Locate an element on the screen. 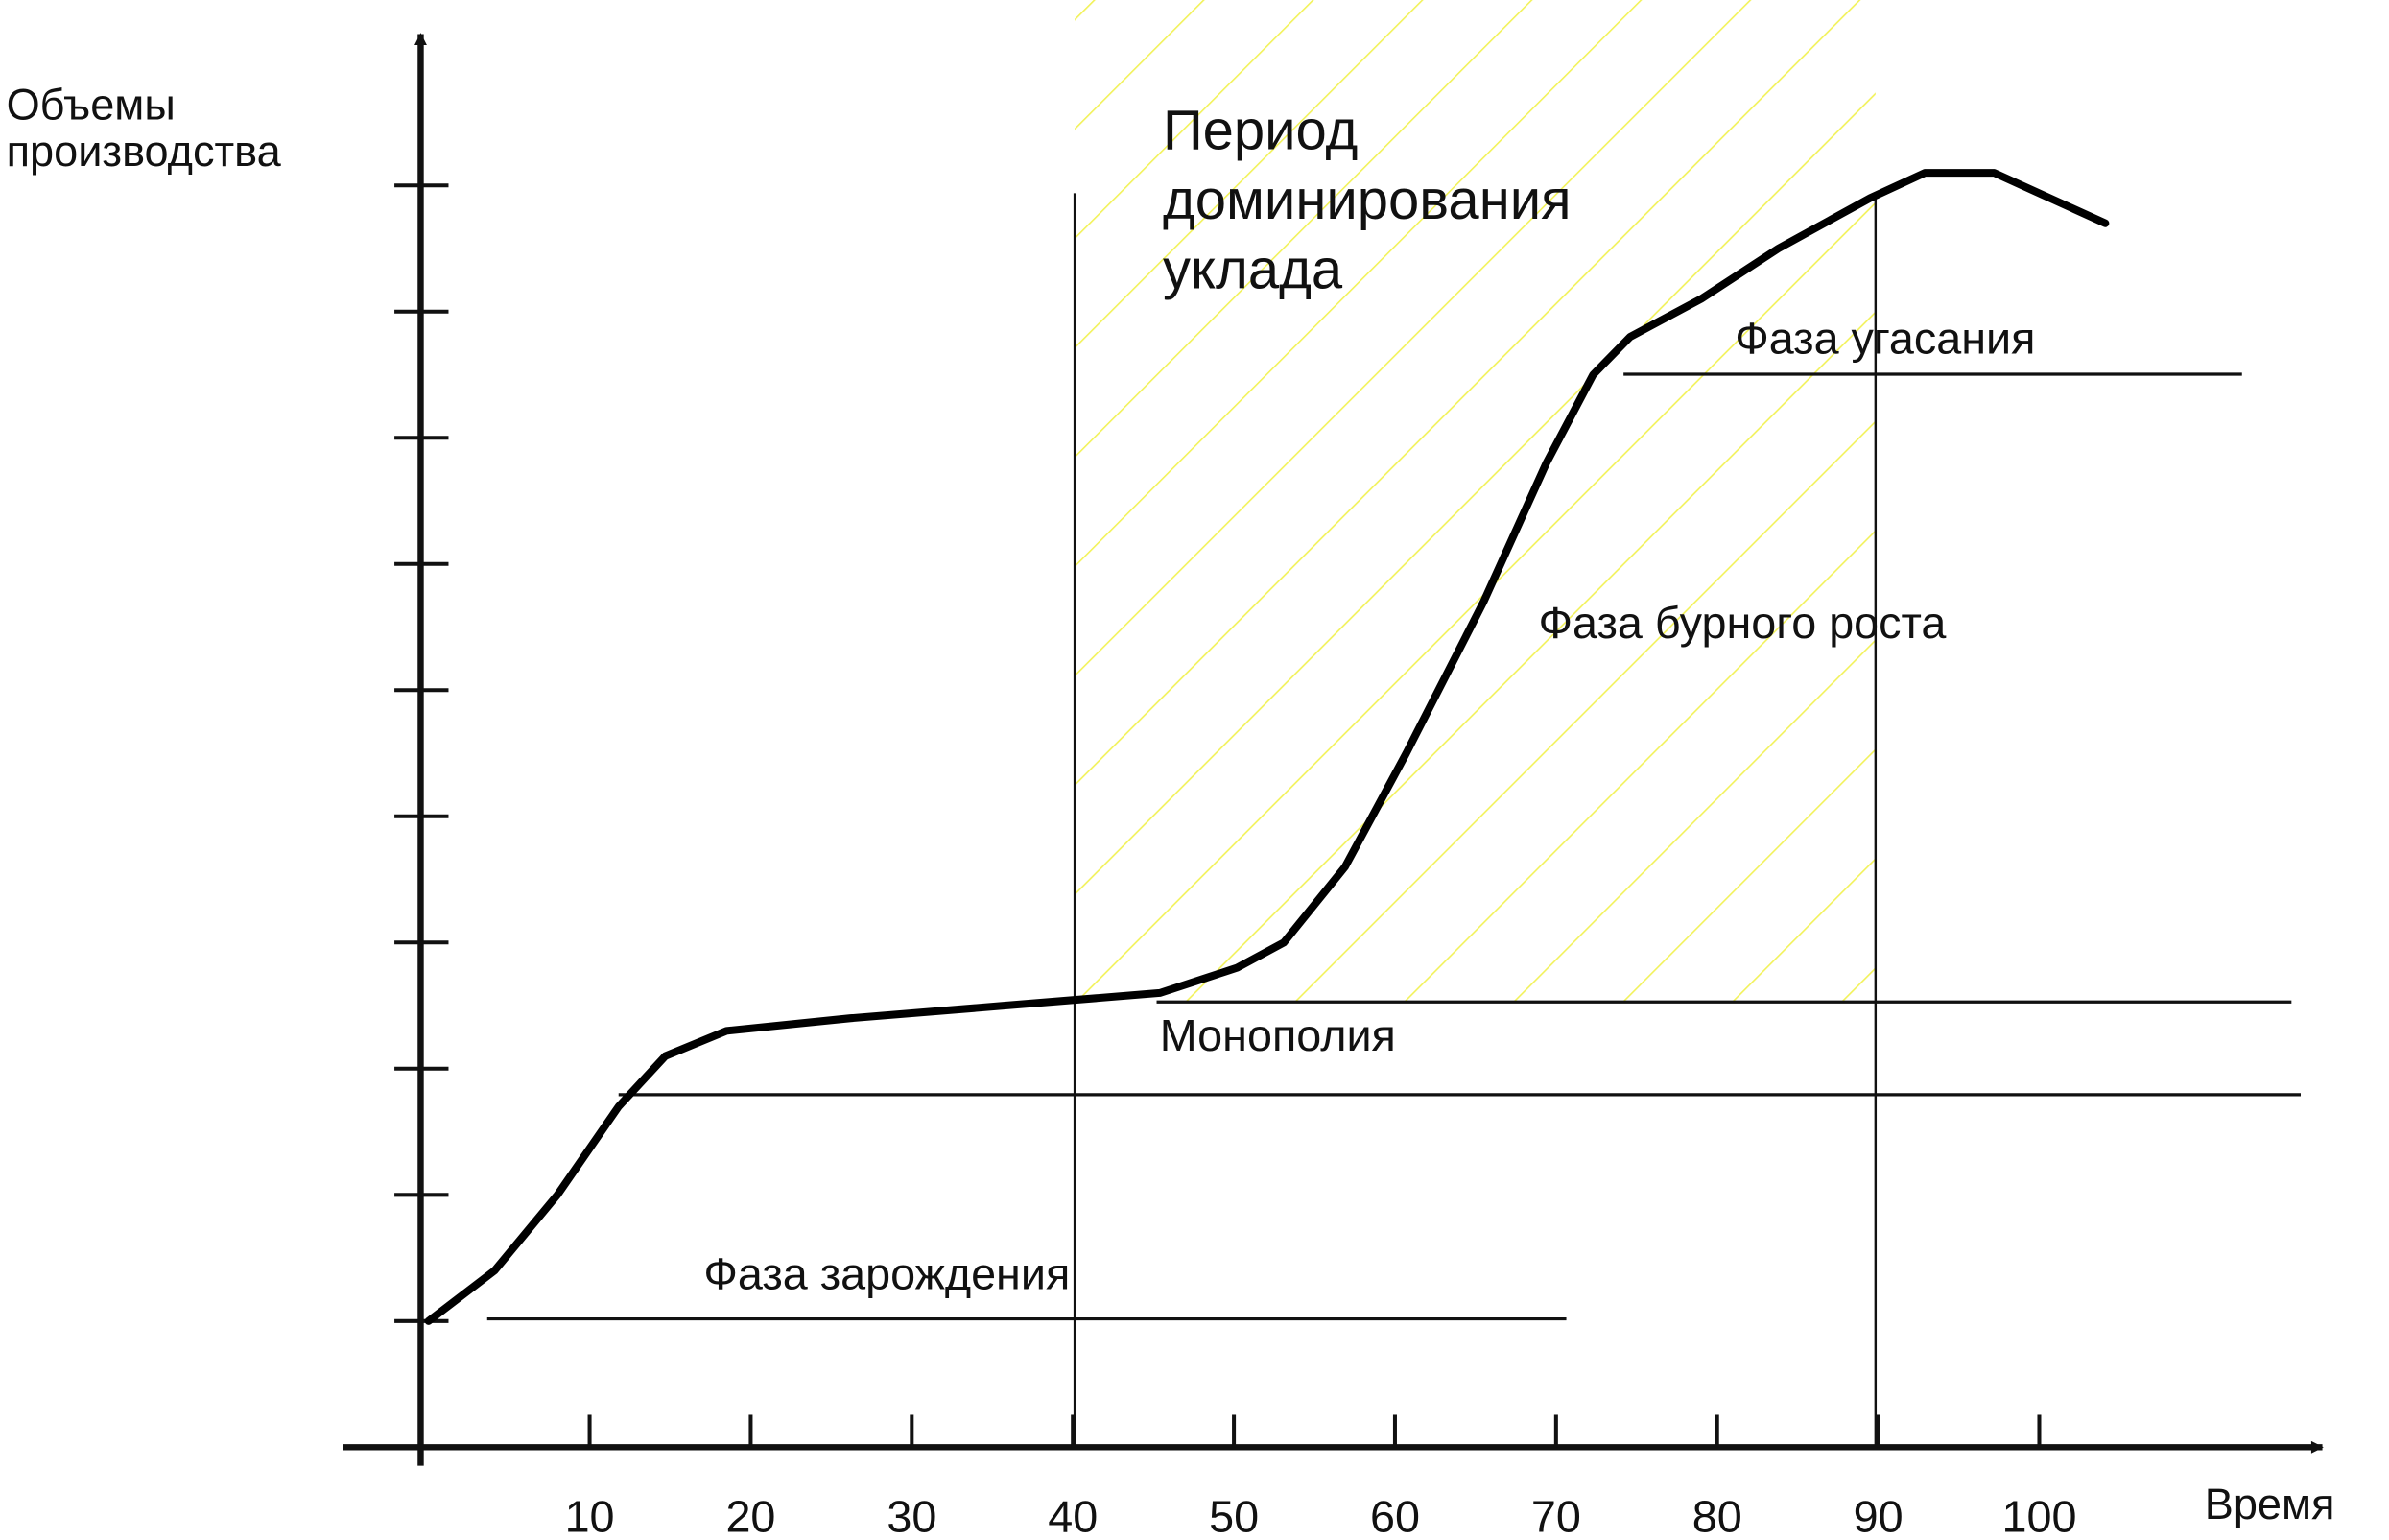 The width and height of the screenshot is (2389, 1540). x-tick-label: 20 is located at coordinates (750, 1515).